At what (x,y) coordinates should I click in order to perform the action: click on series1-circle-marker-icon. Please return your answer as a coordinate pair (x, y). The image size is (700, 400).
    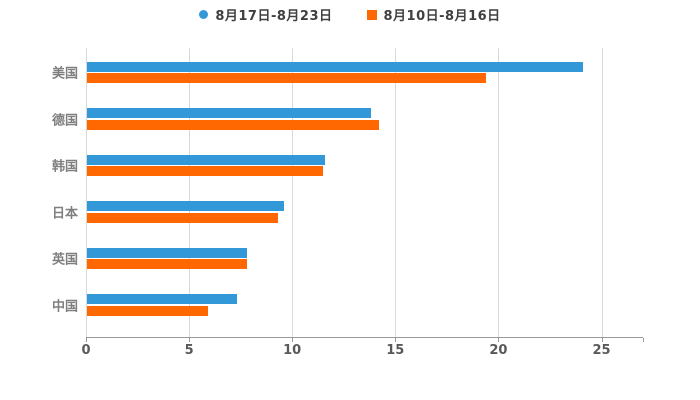
    Looking at the image, I should click on (204, 14).